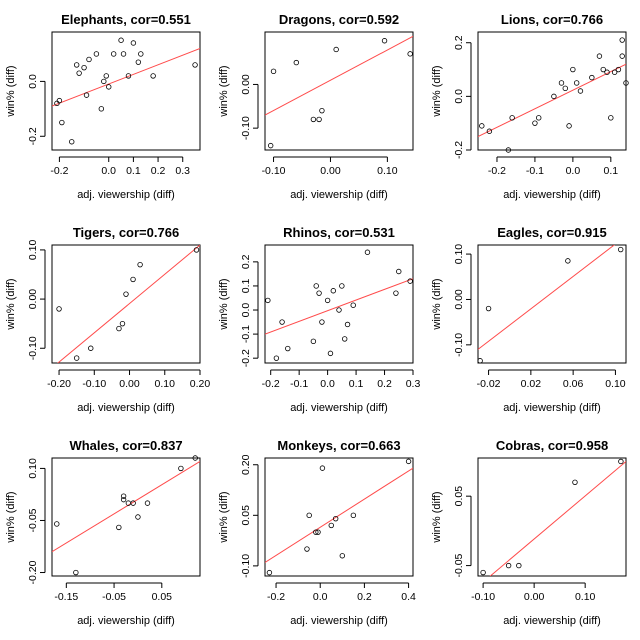 The image size is (640, 640). What do you see at coordinates (158, 171) in the screenshot?
I see `x-tick-label: 0.2` at bounding box center [158, 171].